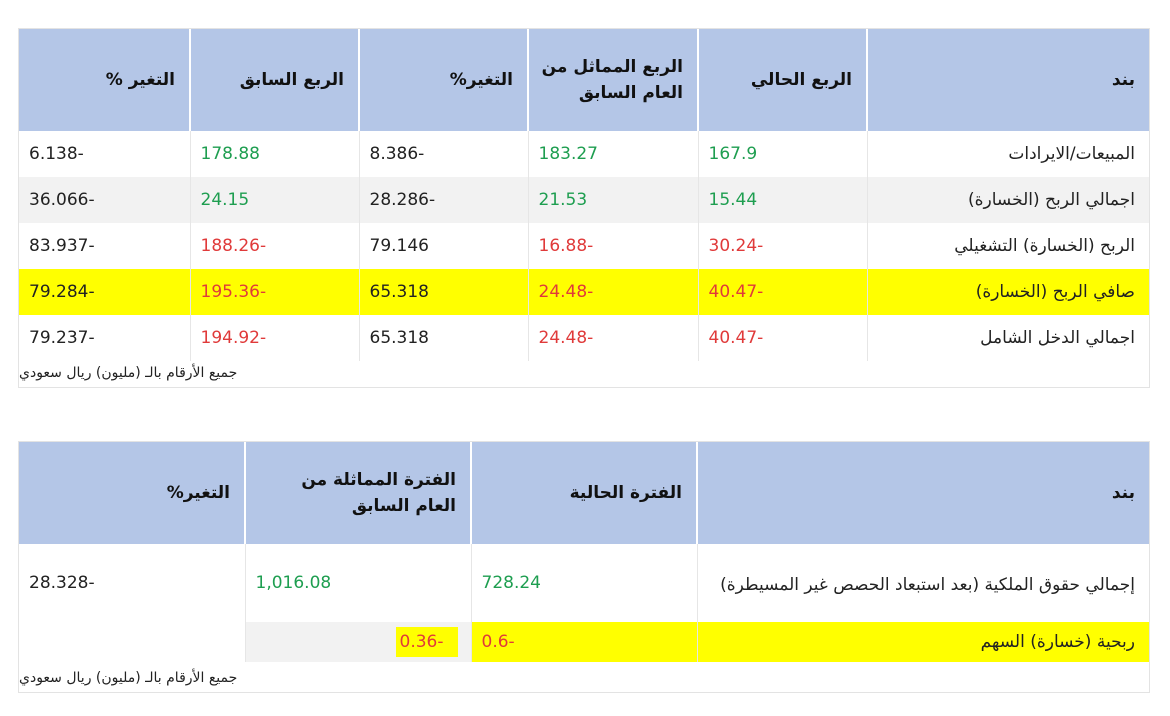 This screenshot has height=716, width=1170. What do you see at coordinates (62, 246) in the screenshot?
I see `cell-change-2: 83.937-` at bounding box center [62, 246].